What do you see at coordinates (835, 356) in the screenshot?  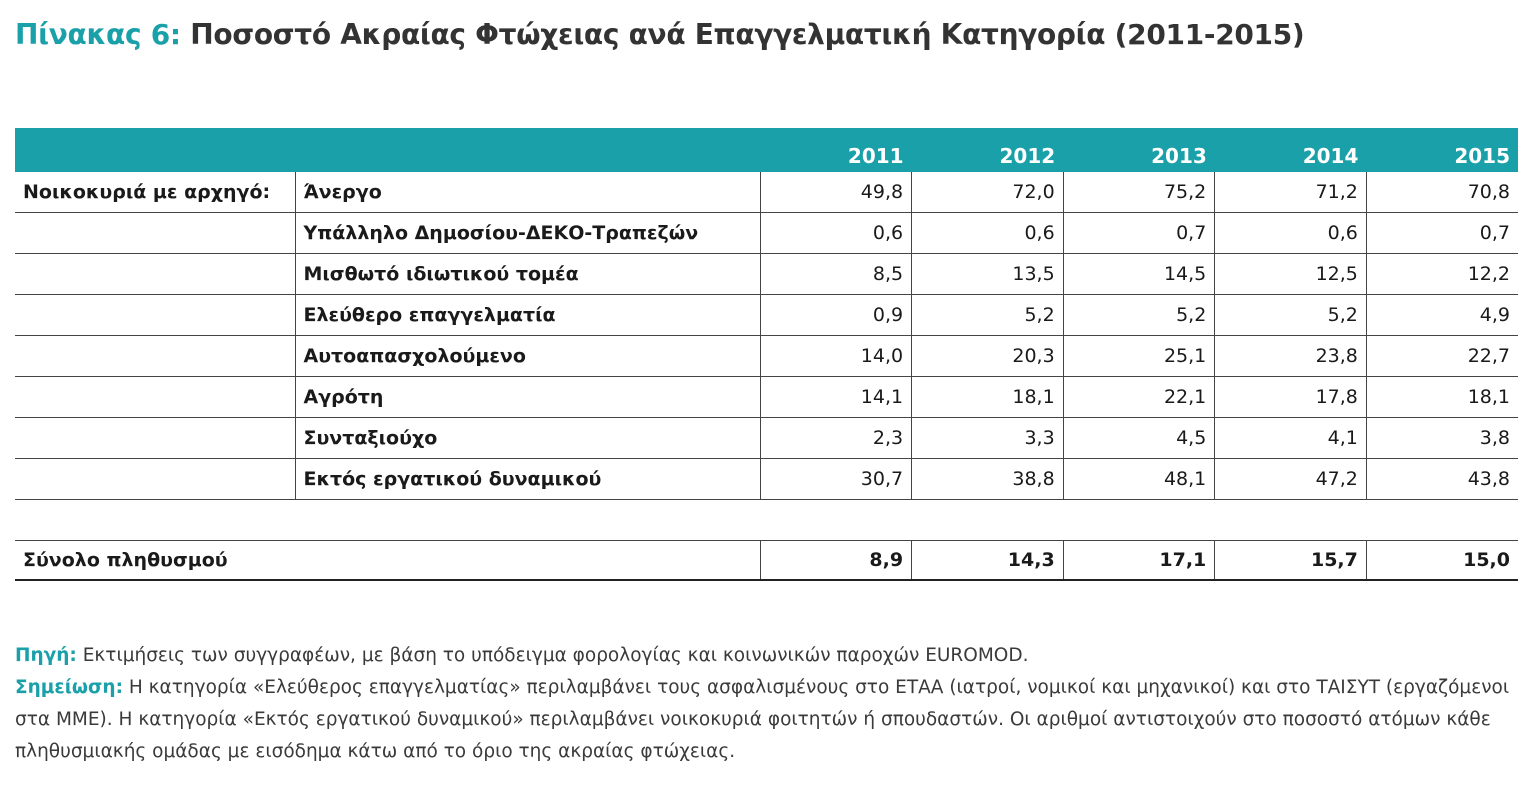 I see `cell-value: 14,0` at bounding box center [835, 356].